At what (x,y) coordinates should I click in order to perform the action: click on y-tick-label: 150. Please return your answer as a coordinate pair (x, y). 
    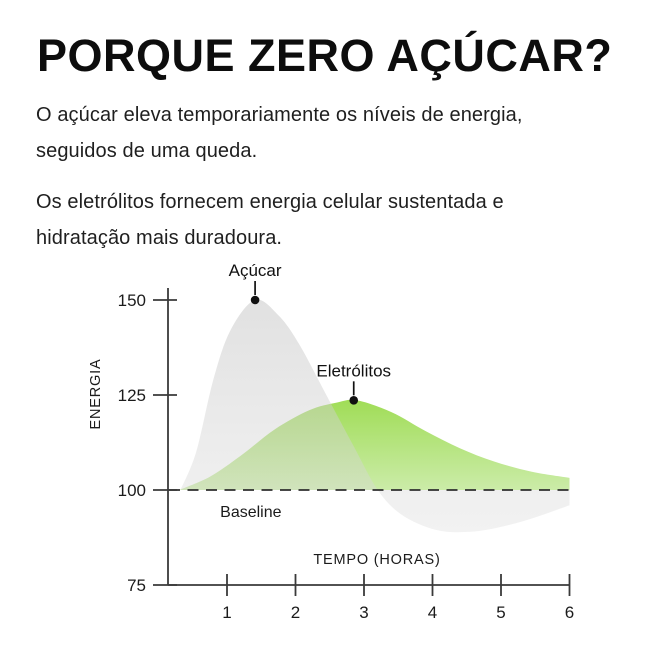
    Looking at the image, I should click on (132, 300).